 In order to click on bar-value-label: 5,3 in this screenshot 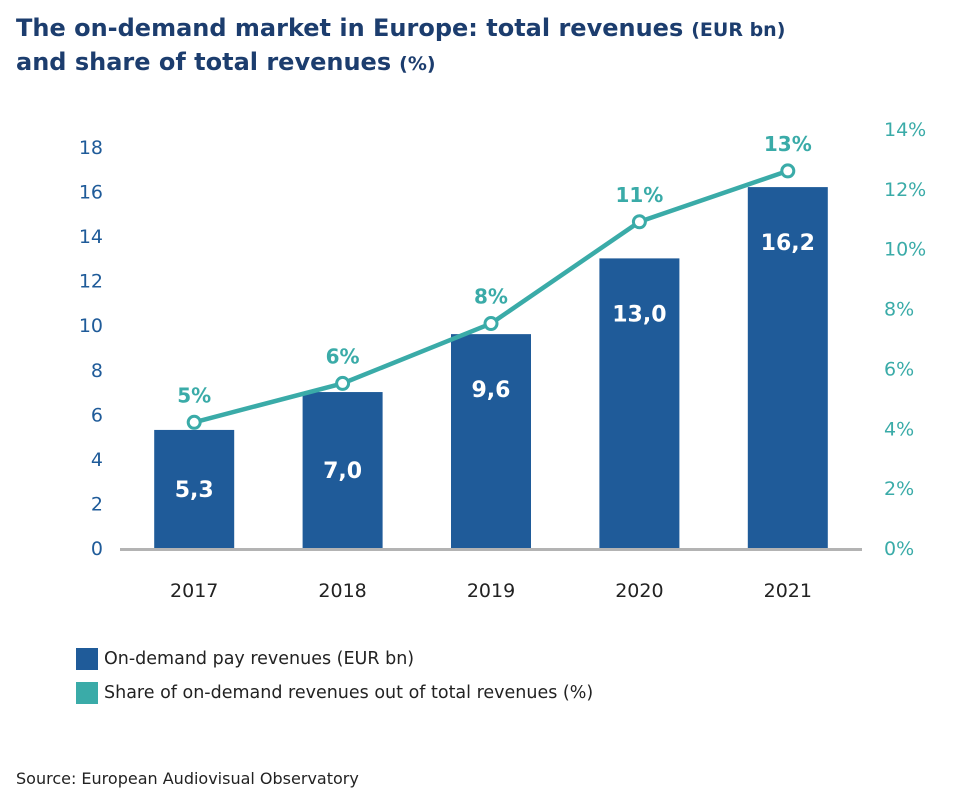, I will do `click(194, 490)`.